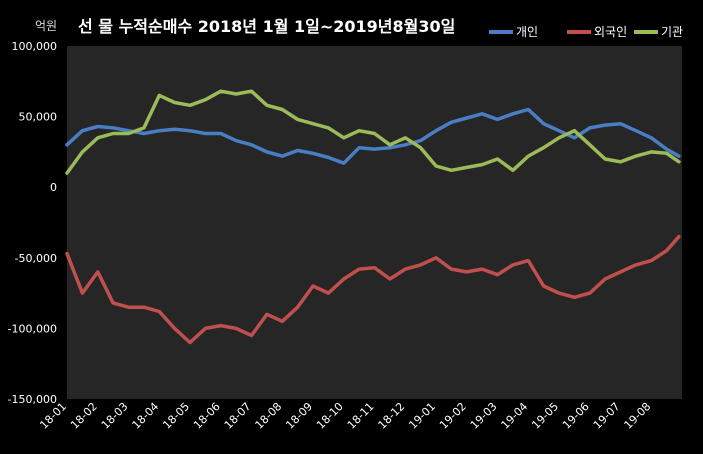 This screenshot has height=454, width=703. I want to click on x-tick-label: 18-12, so click(392, 416).